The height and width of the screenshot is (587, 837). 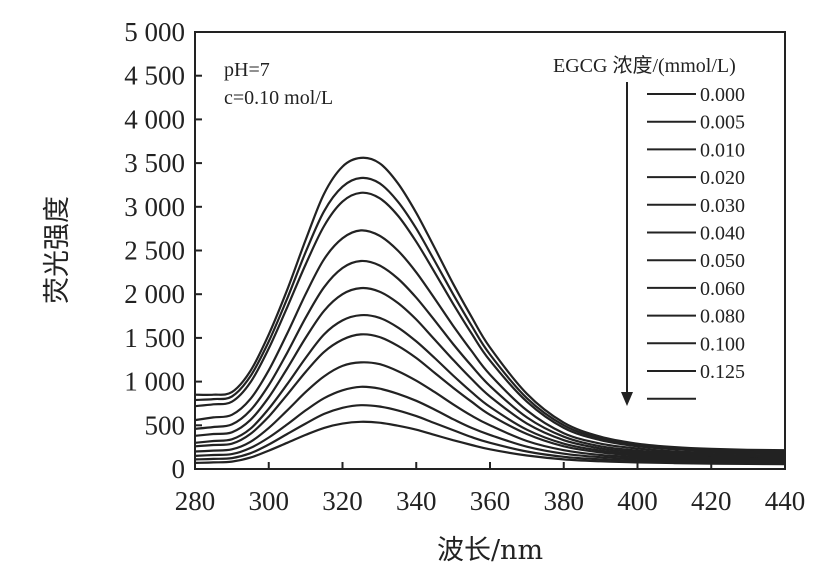 I want to click on legend-entry-label: 0.050, so click(x=722, y=261).